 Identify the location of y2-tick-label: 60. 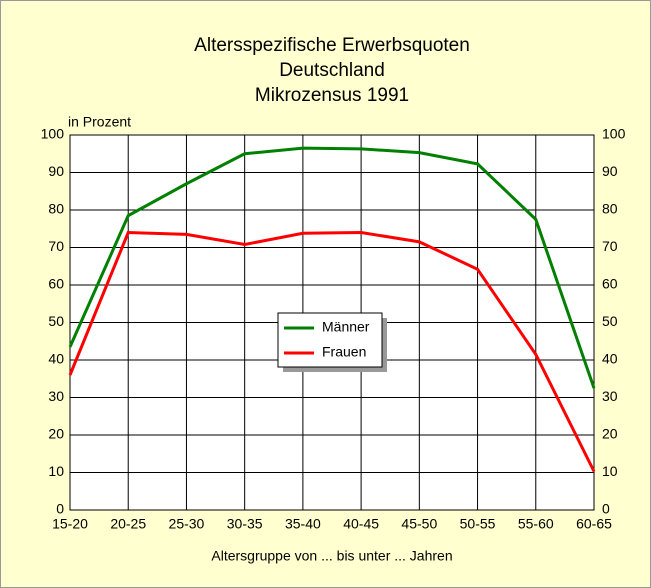
(610, 284).